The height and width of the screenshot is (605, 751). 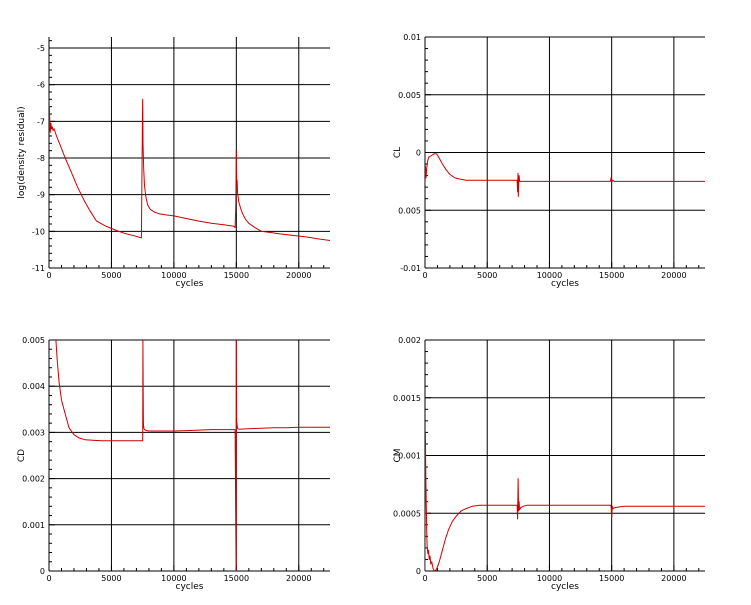 I want to click on residual-series-line, so click(x=189, y=169).